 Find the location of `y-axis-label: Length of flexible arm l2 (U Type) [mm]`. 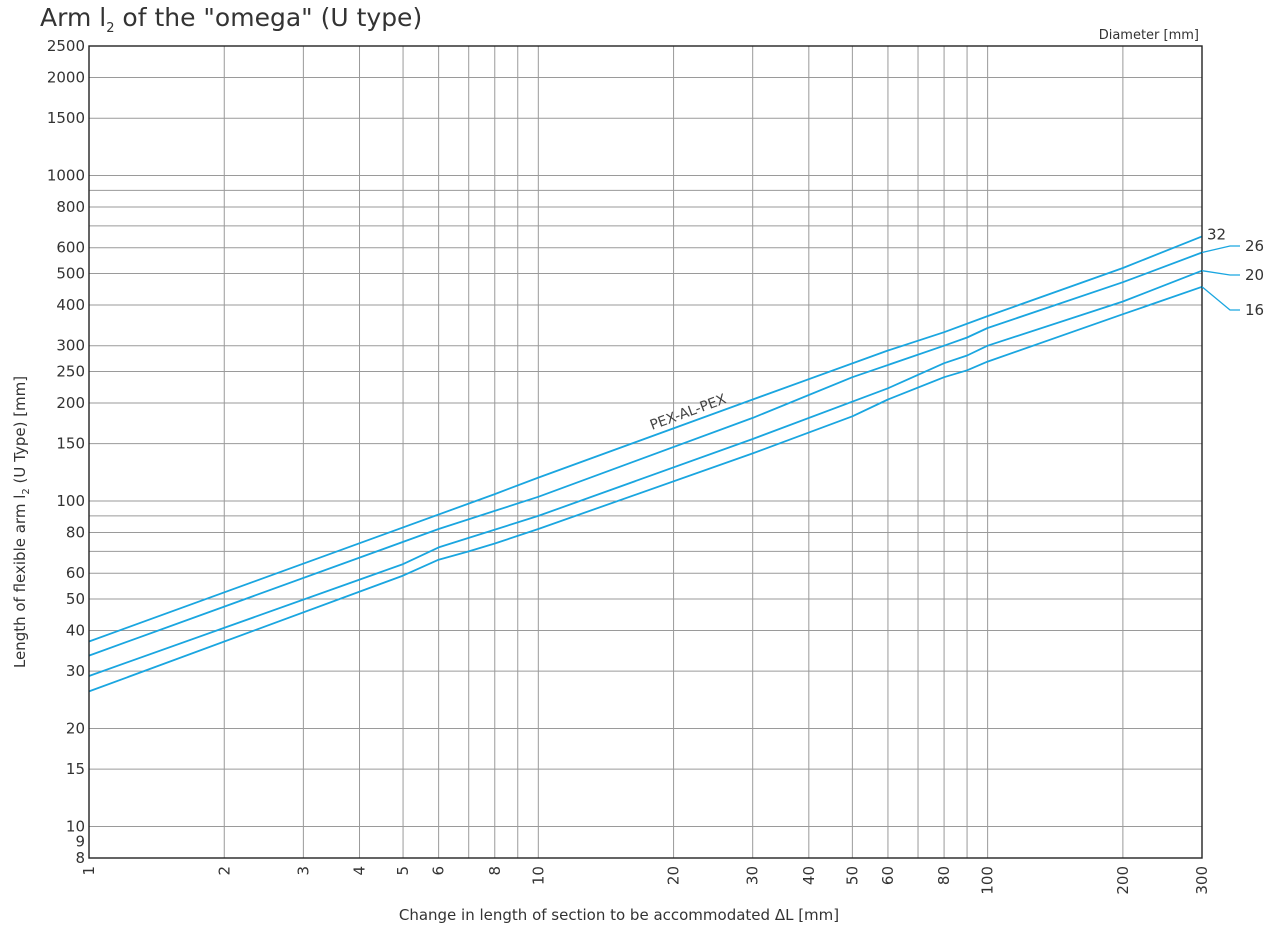

y-axis-label: Length of flexible arm l2 (U Type) [mm] is located at coordinates (21, 522).